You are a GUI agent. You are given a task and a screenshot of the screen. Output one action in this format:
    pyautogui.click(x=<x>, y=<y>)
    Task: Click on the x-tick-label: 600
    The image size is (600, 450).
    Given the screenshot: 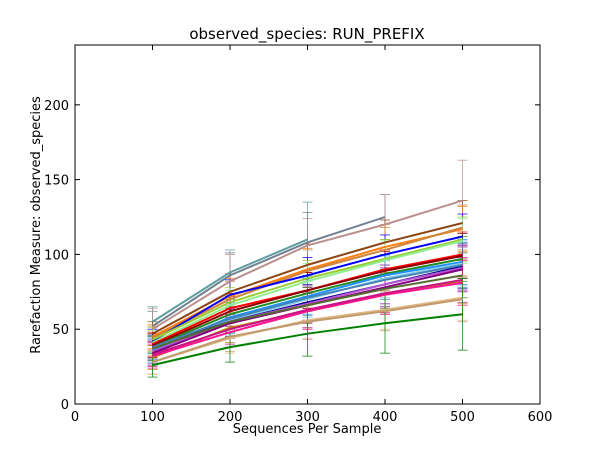 What is the action you would take?
    pyautogui.click(x=540, y=417)
    